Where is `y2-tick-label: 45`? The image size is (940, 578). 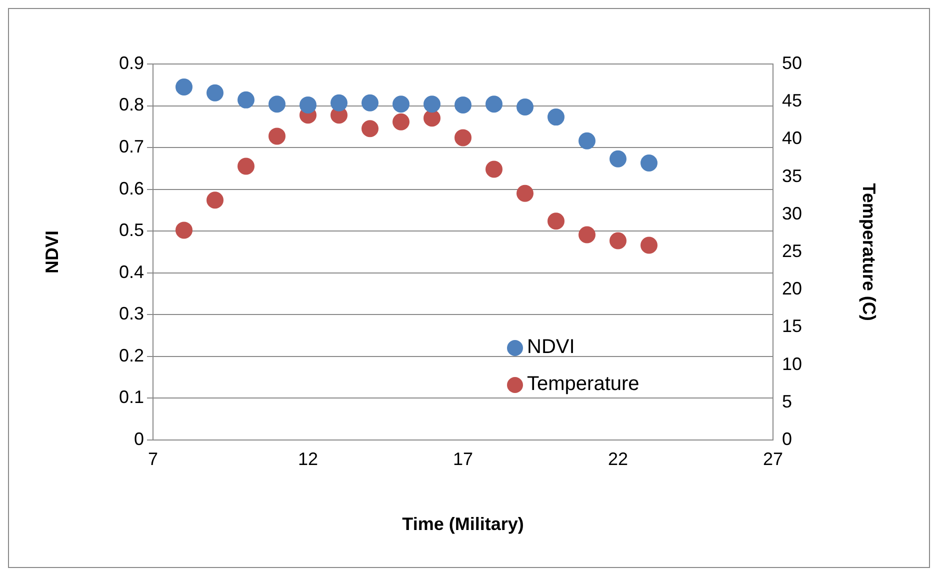 y2-tick-label: 45 is located at coordinates (792, 100).